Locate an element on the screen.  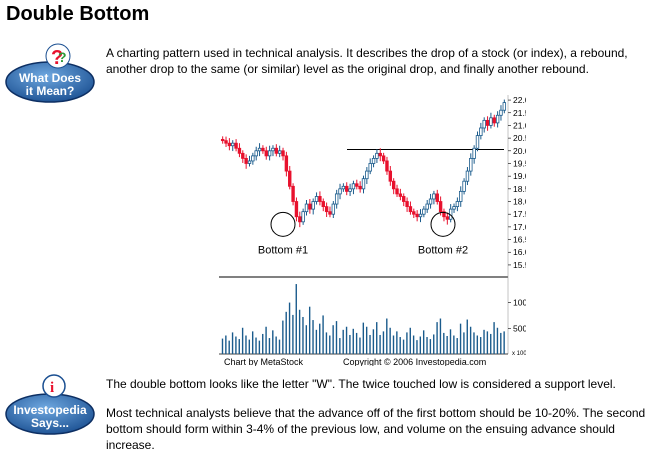
badge-what-line2: it Mean? is located at coordinates (50, 91).